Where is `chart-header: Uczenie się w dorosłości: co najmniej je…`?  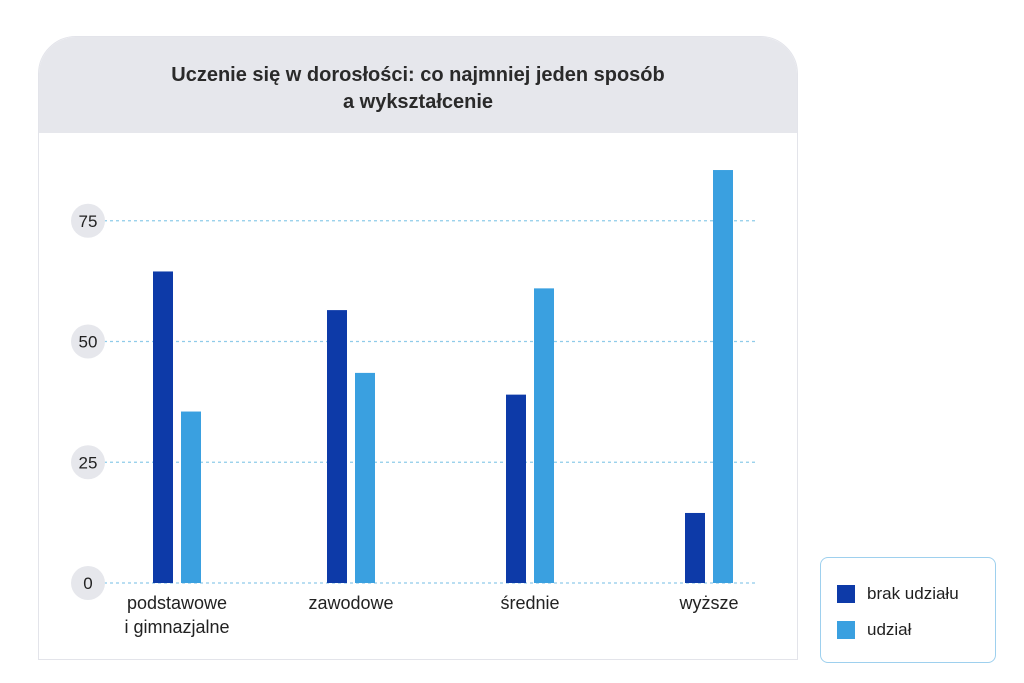
chart-header: Uczenie się w dorosłości: co najmniej je… is located at coordinates (418, 85).